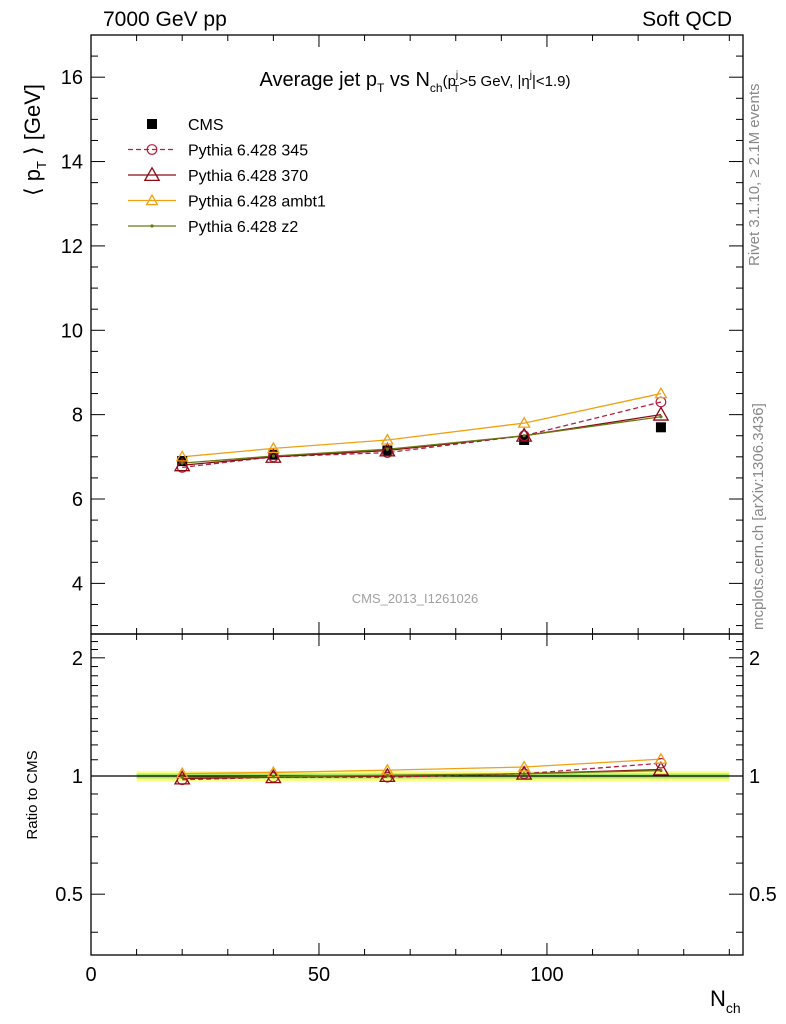  Describe the element at coordinates (77, 500) in the screenshot. I see `y-tick-label: 6` at that location.